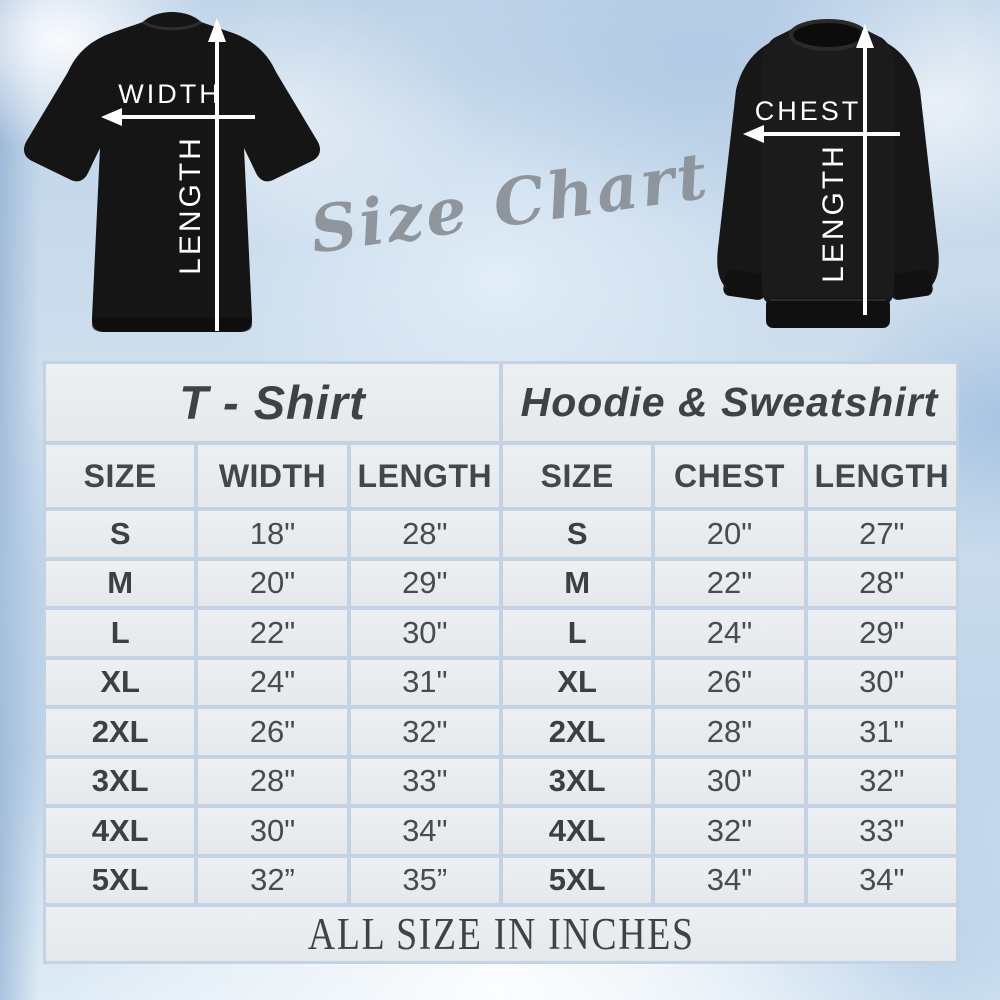  What do you see at coordinates (272, 781) in the screenshot?
I see `tshirt-width-value: 28"` at bounding box center [272, 781].